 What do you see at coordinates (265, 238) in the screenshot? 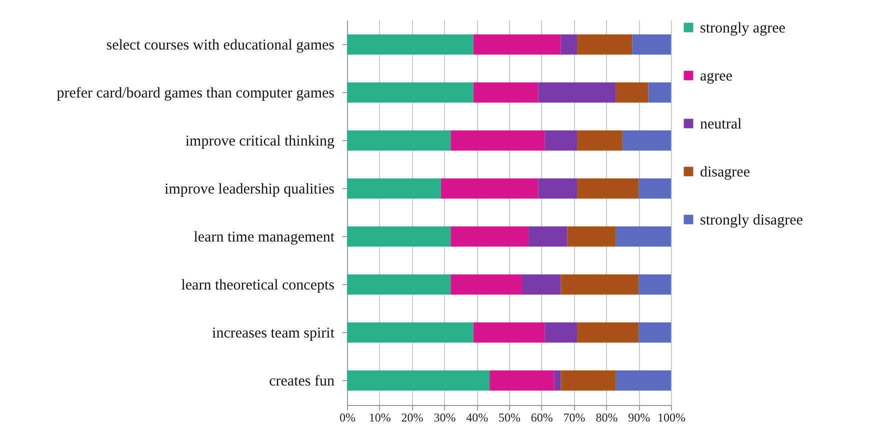
I see `y-tick-label: learn time management` at bounding box center [265, 238].